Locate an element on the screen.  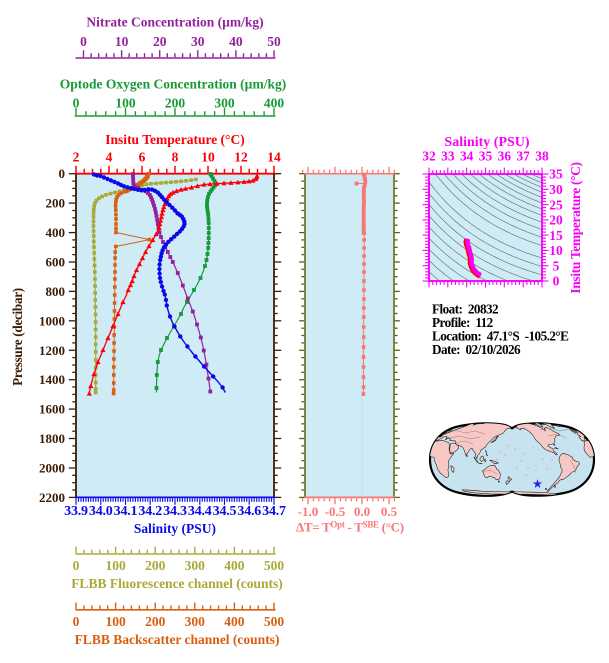
svg-text: 8 is located at coordinates (175, 157).